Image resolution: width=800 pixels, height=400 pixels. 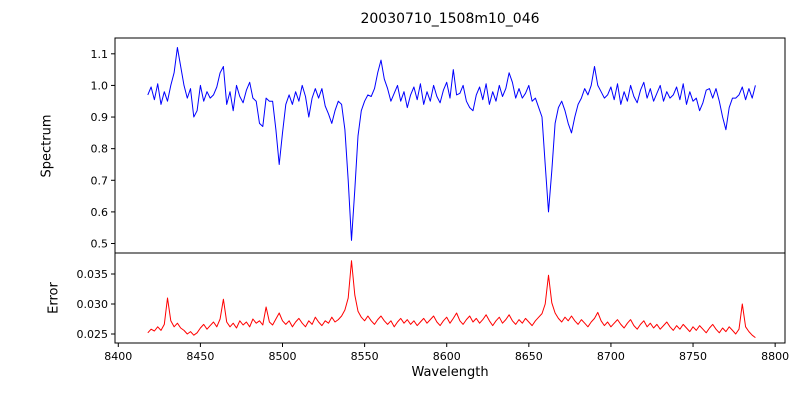 I want to click on x-tick-label: 8500, so click(x=283, y=356).